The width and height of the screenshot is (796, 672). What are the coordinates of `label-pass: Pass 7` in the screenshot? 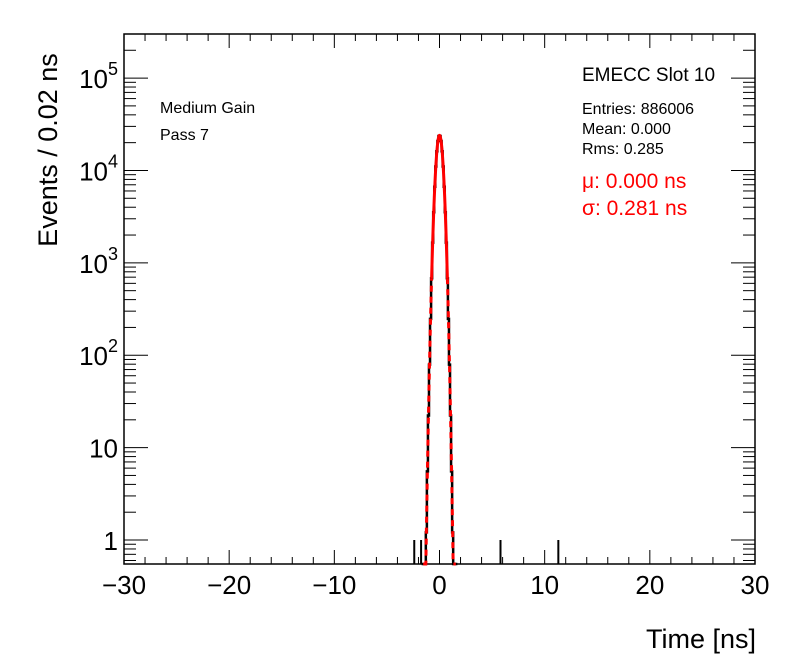 It's located at (184, 135).